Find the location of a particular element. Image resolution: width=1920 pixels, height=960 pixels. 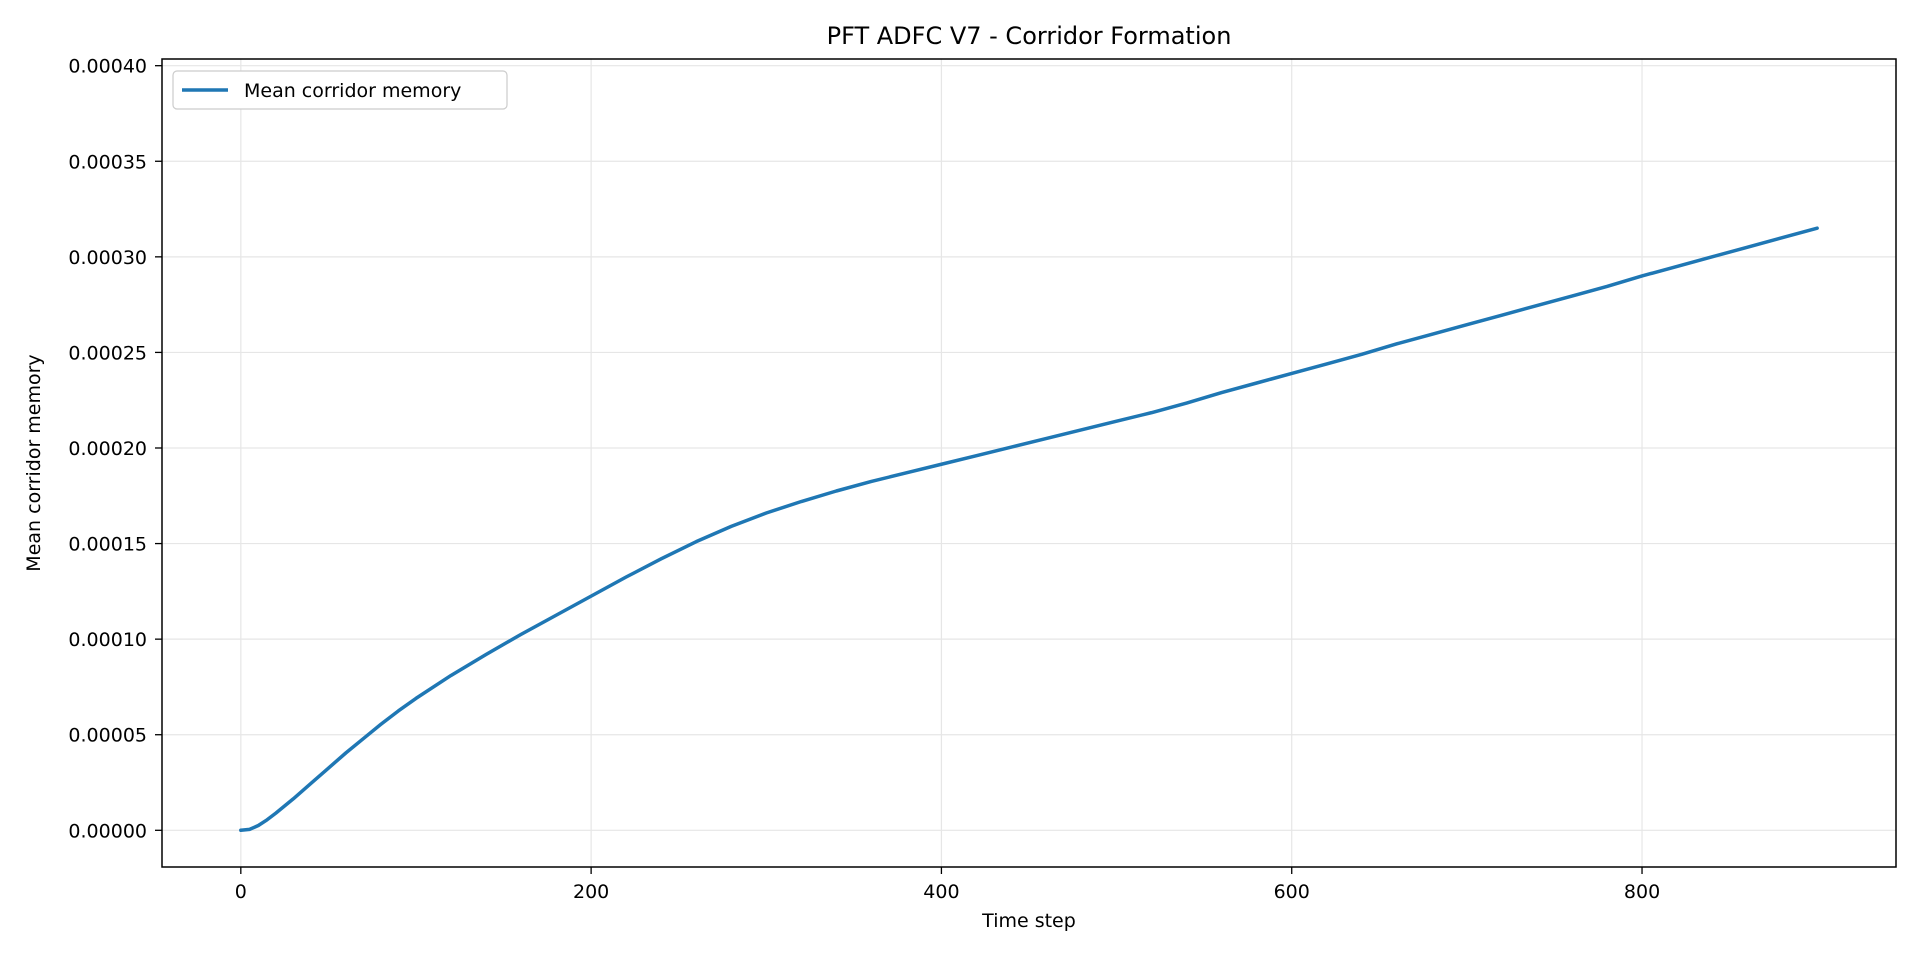

x-axis-label: Time step is located at coordinates (1028, 921).